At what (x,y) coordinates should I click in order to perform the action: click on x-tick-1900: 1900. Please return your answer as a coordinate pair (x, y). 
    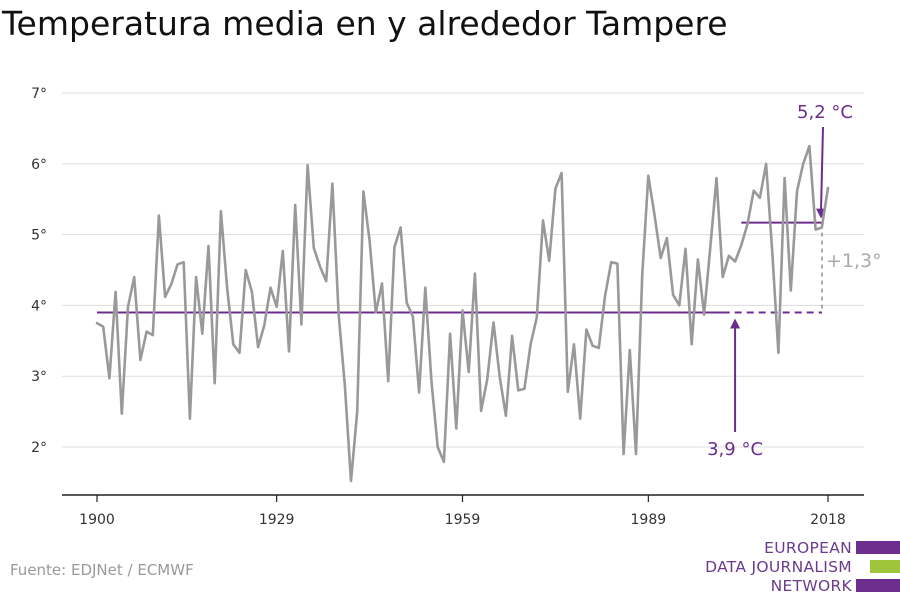
    Looking at the image, I should click on (97, 520).